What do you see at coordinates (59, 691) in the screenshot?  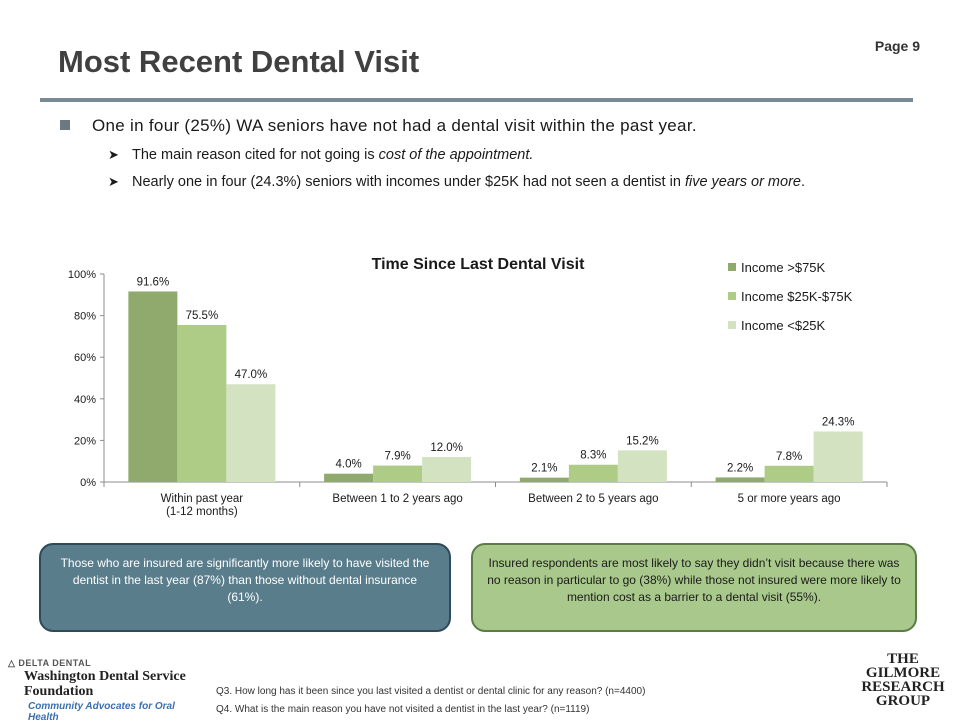 I see `foundation-name-line2: Foundation` at bounding box center [59, 691].